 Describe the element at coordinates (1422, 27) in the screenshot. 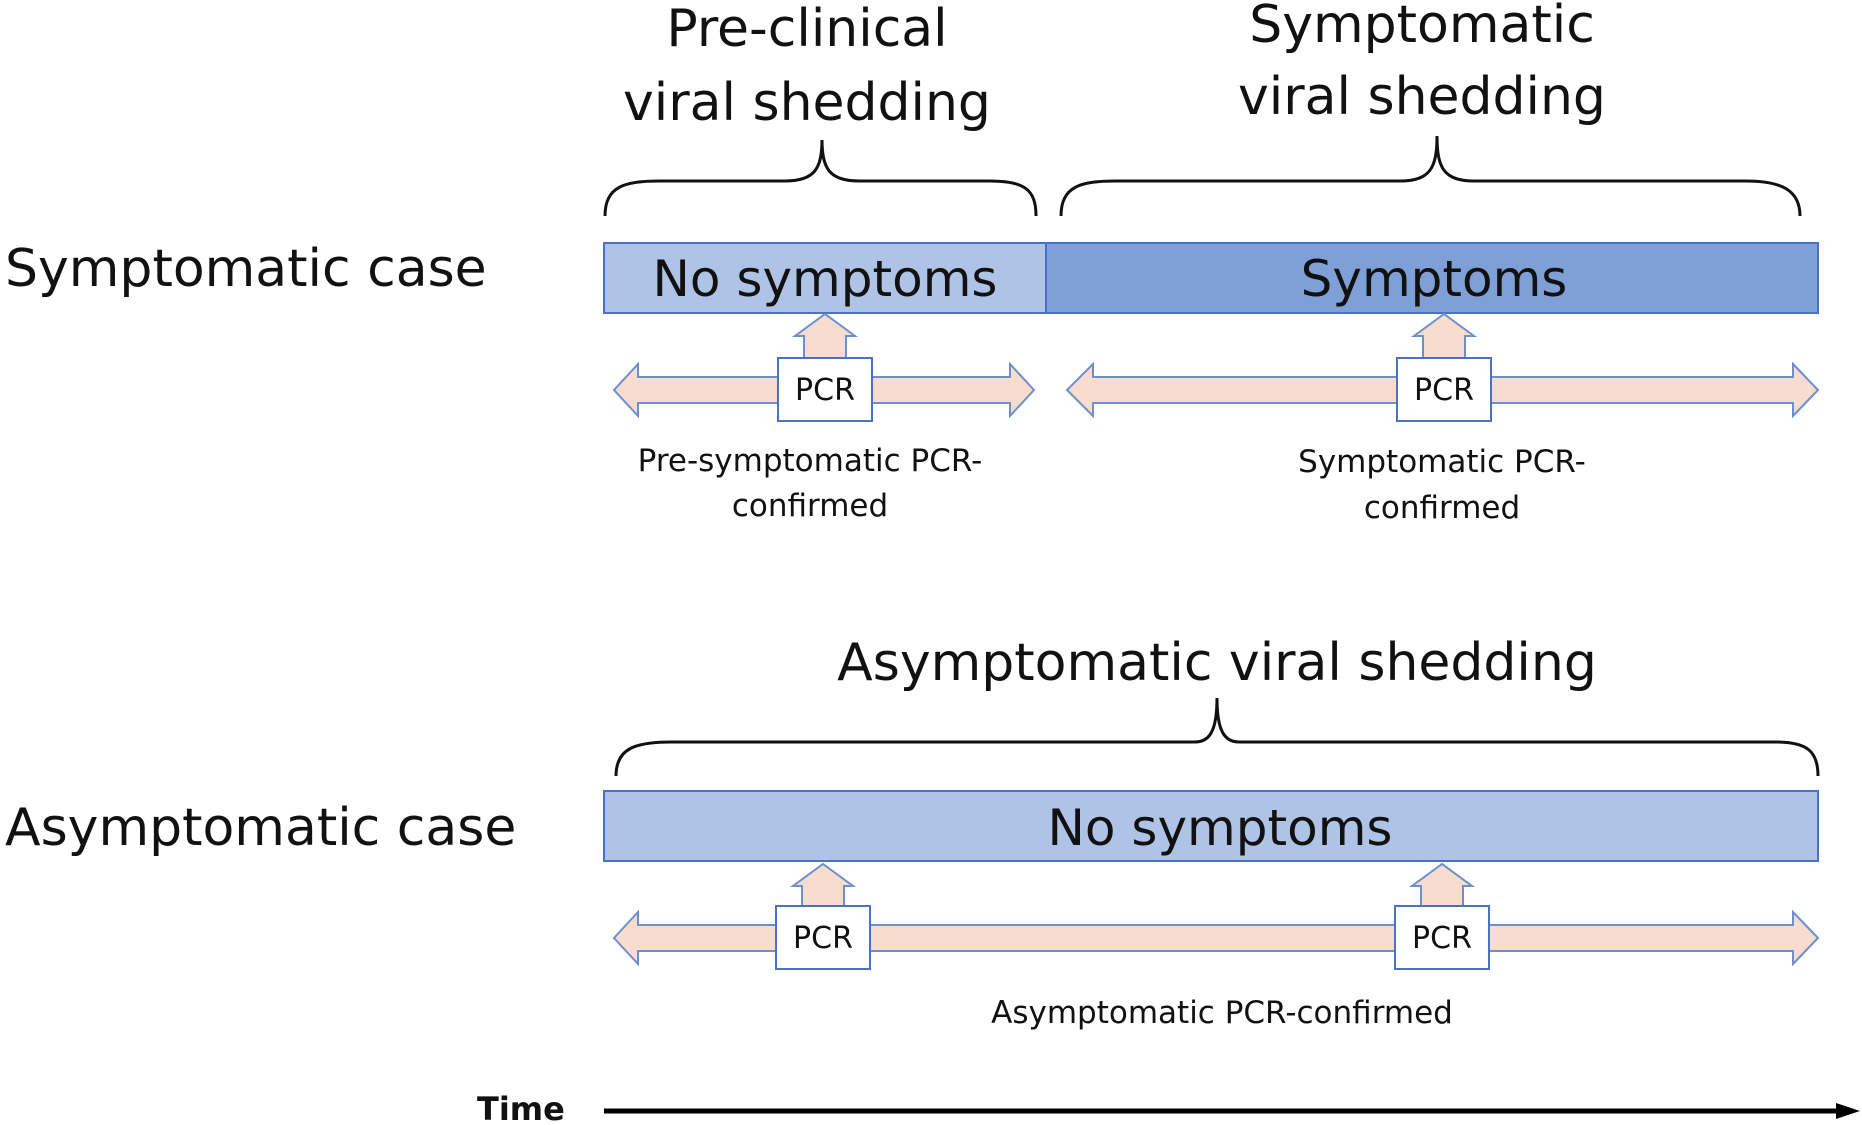

I see `brace-label-symptomatic-line1: Symptomatic` at that location.